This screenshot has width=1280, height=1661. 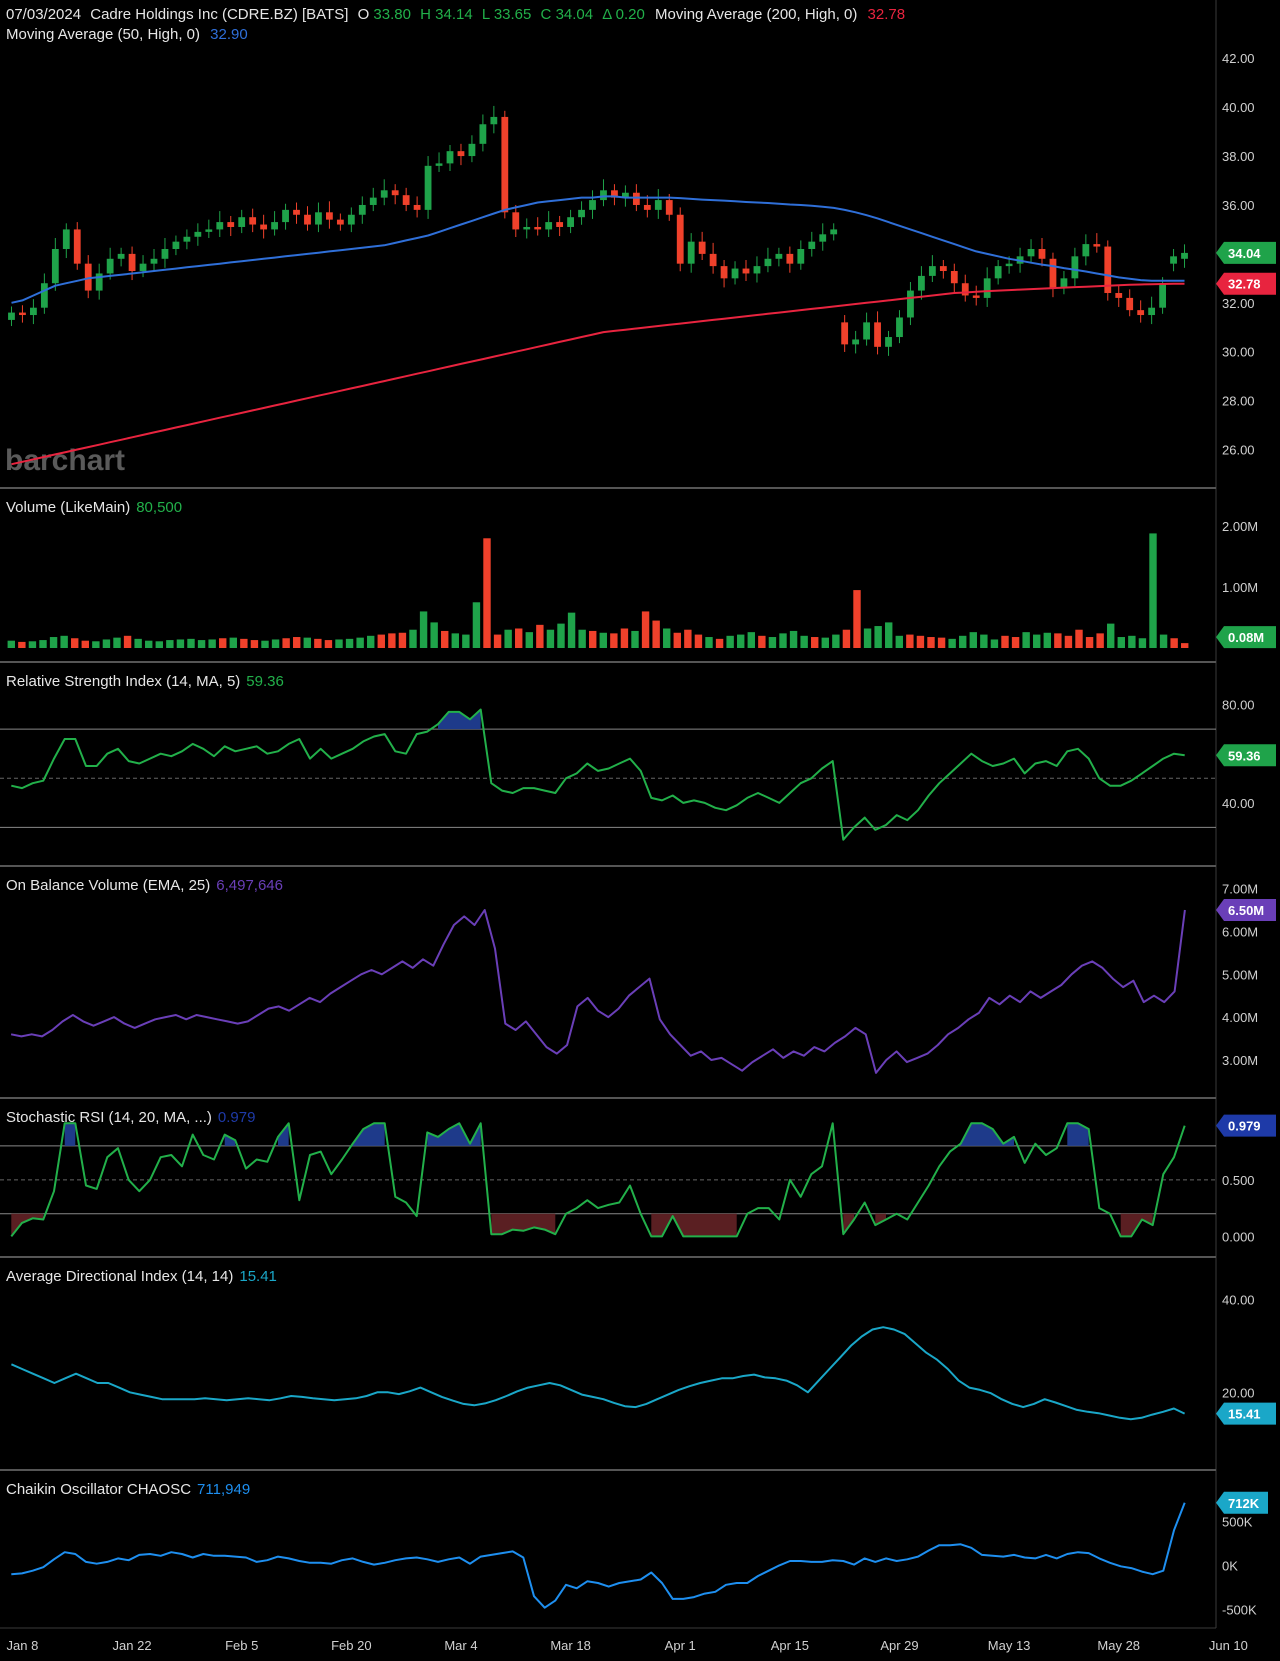 What do you see at coordinates (1246, 283) in the screenshot?
I see `ma200-badge: 32.78` at bounding box center [1246, 283].